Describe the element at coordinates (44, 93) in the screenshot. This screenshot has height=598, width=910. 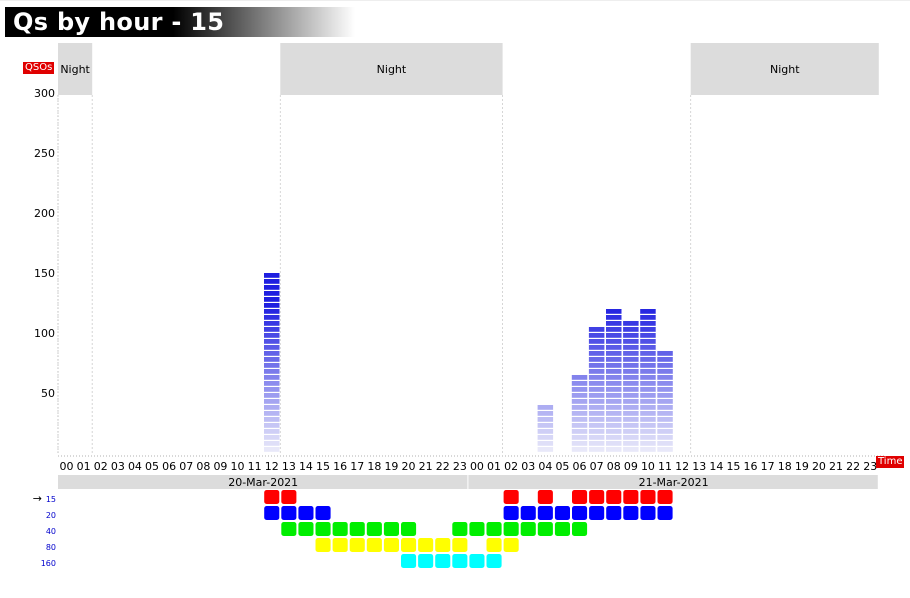
I see `y-tick-label: 300` at that location.